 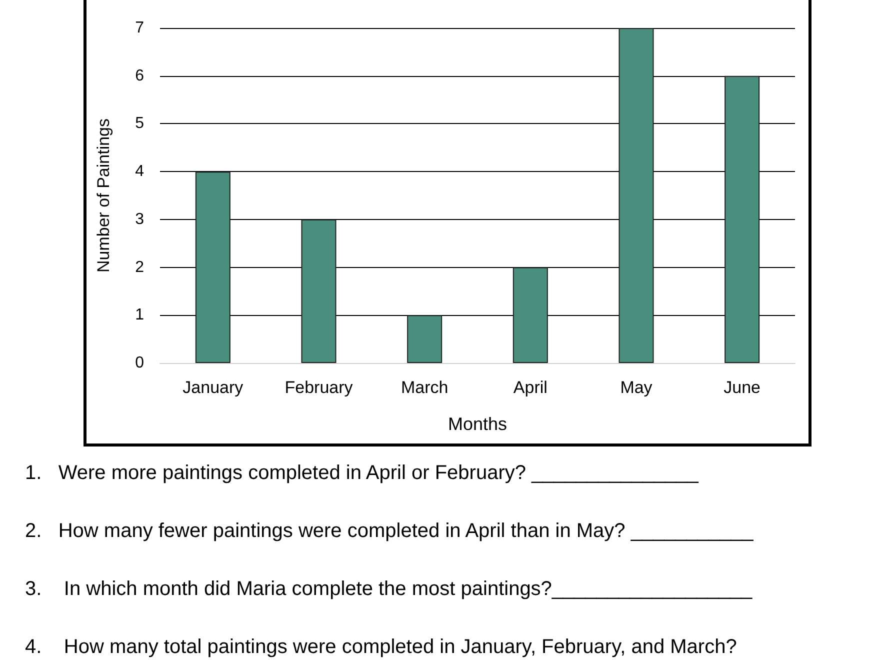 I want to click on x-axis-title: Months, so click(x=478, y=424).